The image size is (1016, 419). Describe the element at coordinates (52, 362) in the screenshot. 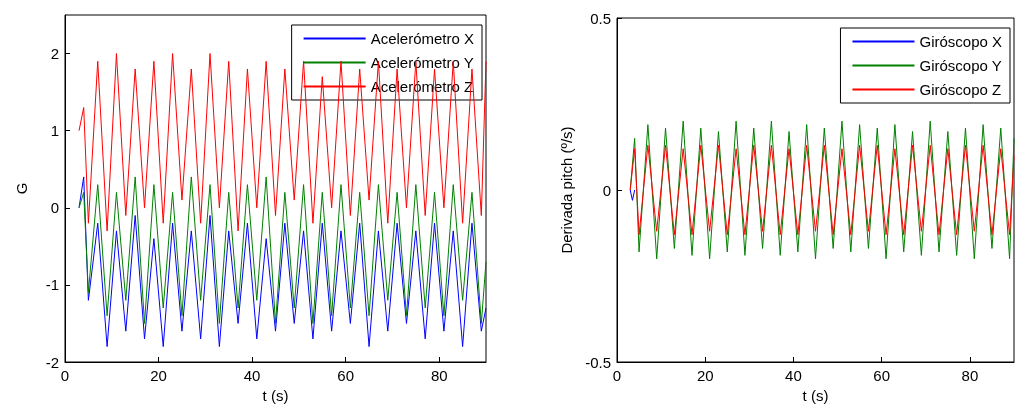

I see `y-tick-label: -2` at that location.